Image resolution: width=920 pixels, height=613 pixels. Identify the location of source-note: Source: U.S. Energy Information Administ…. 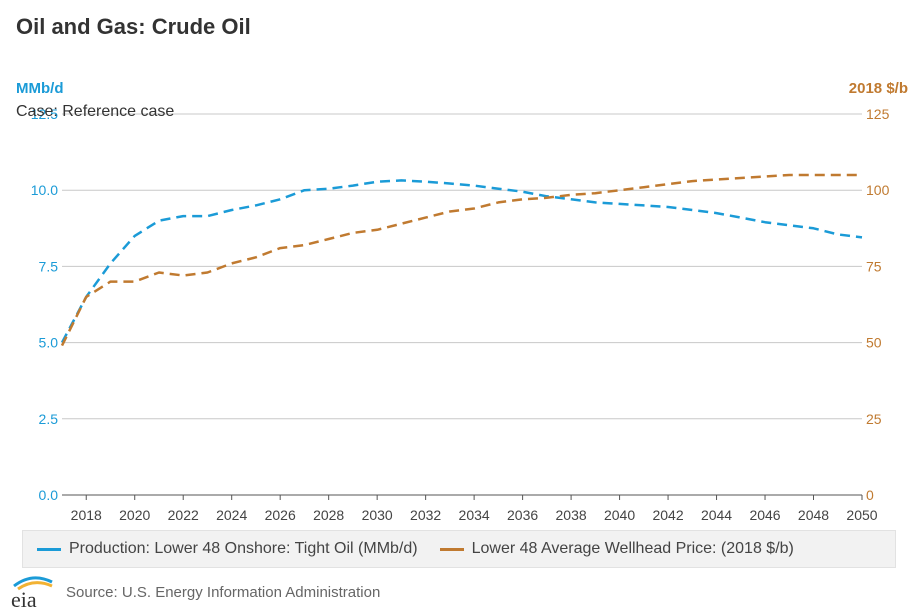
(223, 592).